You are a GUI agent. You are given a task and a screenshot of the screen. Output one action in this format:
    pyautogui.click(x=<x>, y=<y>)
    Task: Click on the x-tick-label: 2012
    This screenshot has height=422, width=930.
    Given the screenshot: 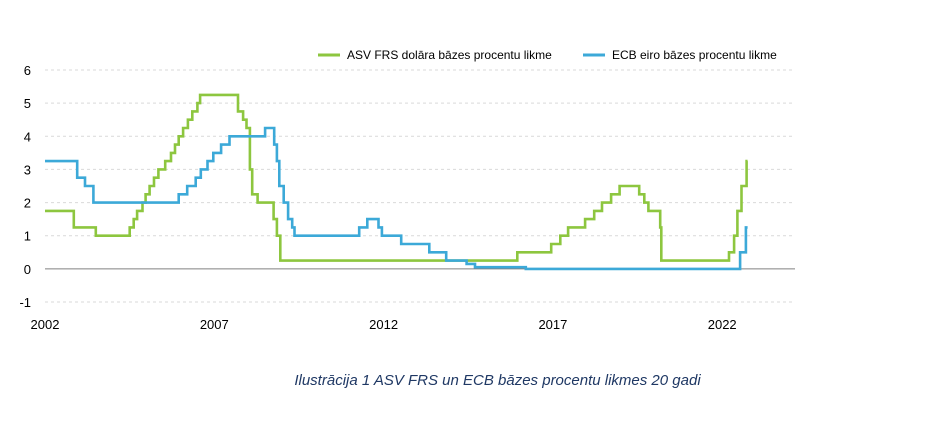 What is the action you would take?
    pyautogui.click(x=383, y=324)
    